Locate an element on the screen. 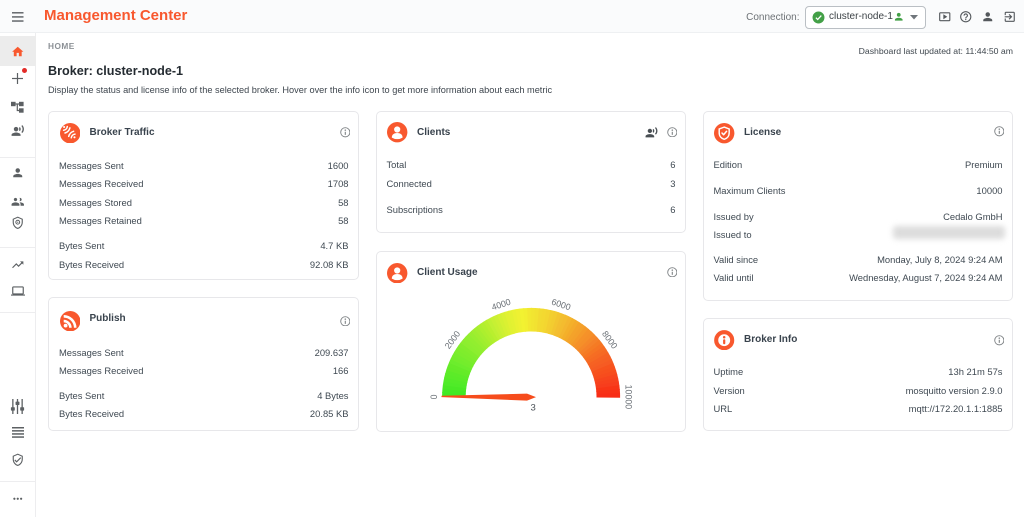 The height and width of the screenshot is (517, 1024). svg-text: 3 is located at coordinates (532, 407).